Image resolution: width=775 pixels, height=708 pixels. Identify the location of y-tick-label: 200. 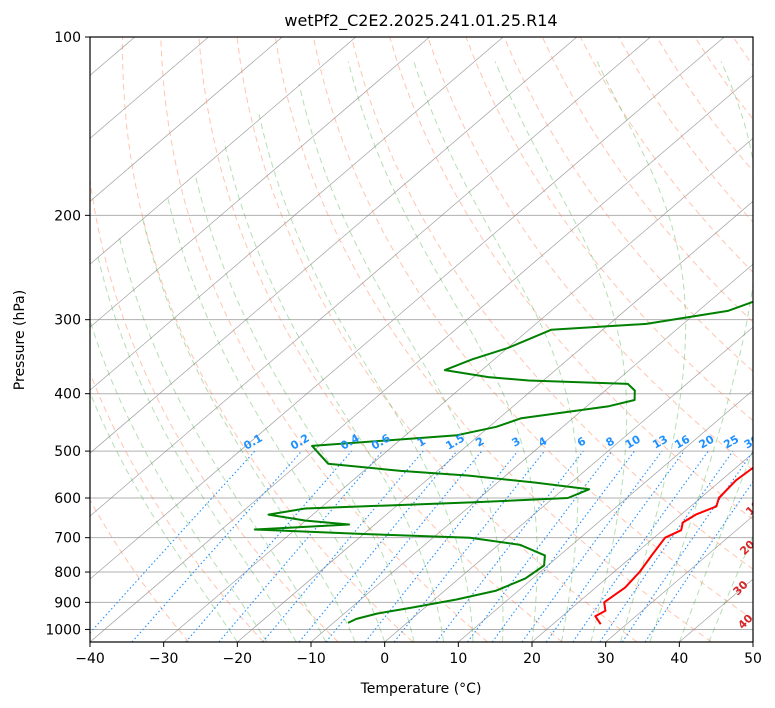
(67, 216).